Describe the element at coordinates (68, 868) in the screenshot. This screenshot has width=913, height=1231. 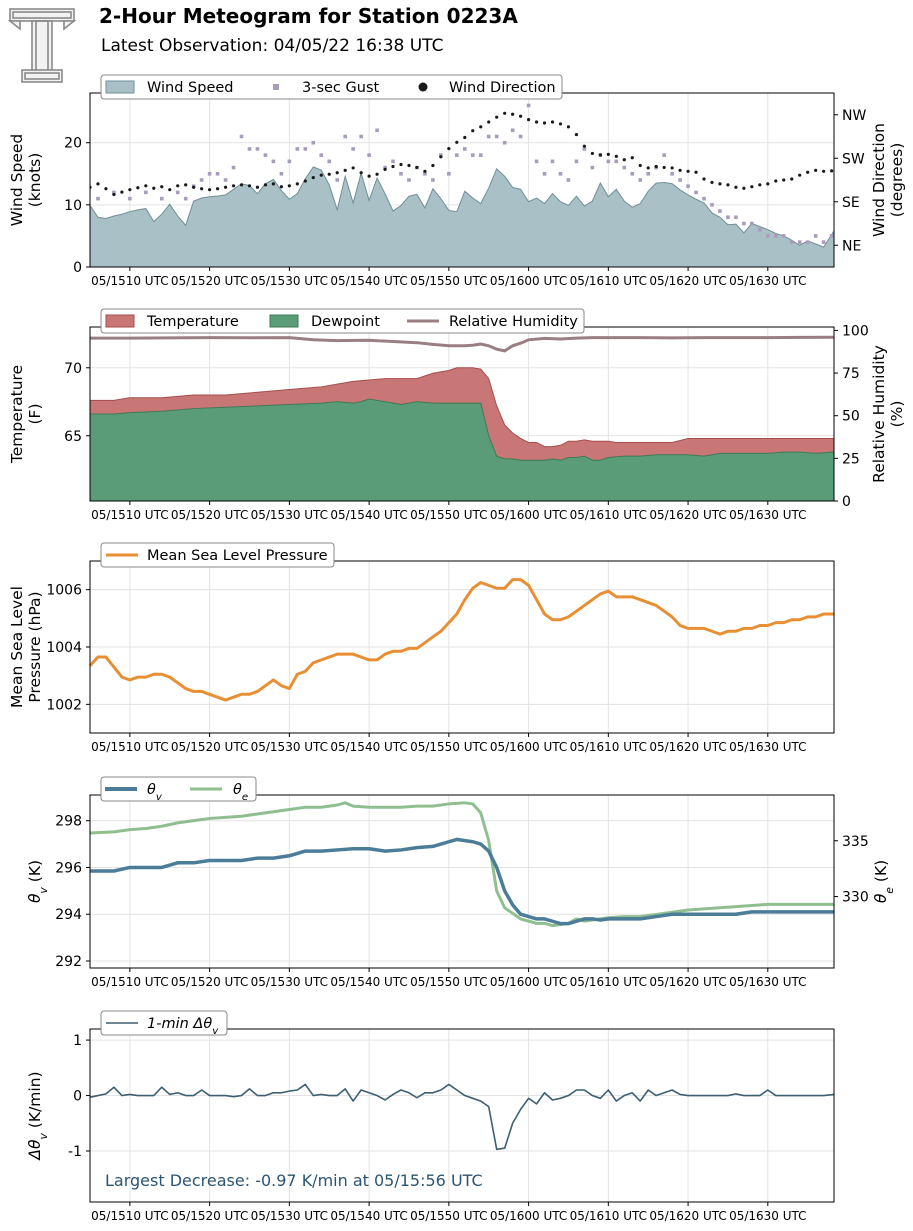
I see `y-tick-label: 296` at that location.